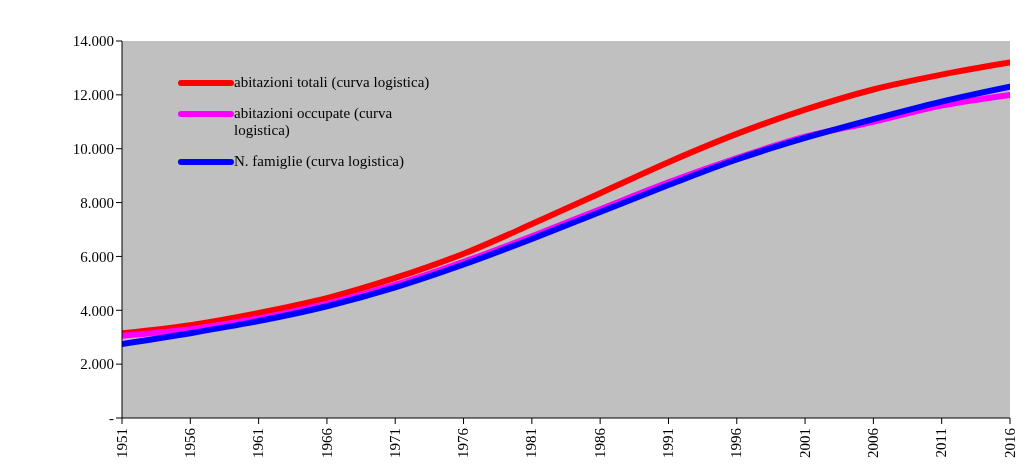  Describe the element at coordinates (189, 442) in the screenshot. I see `x-tick-label: 1956` at that location.